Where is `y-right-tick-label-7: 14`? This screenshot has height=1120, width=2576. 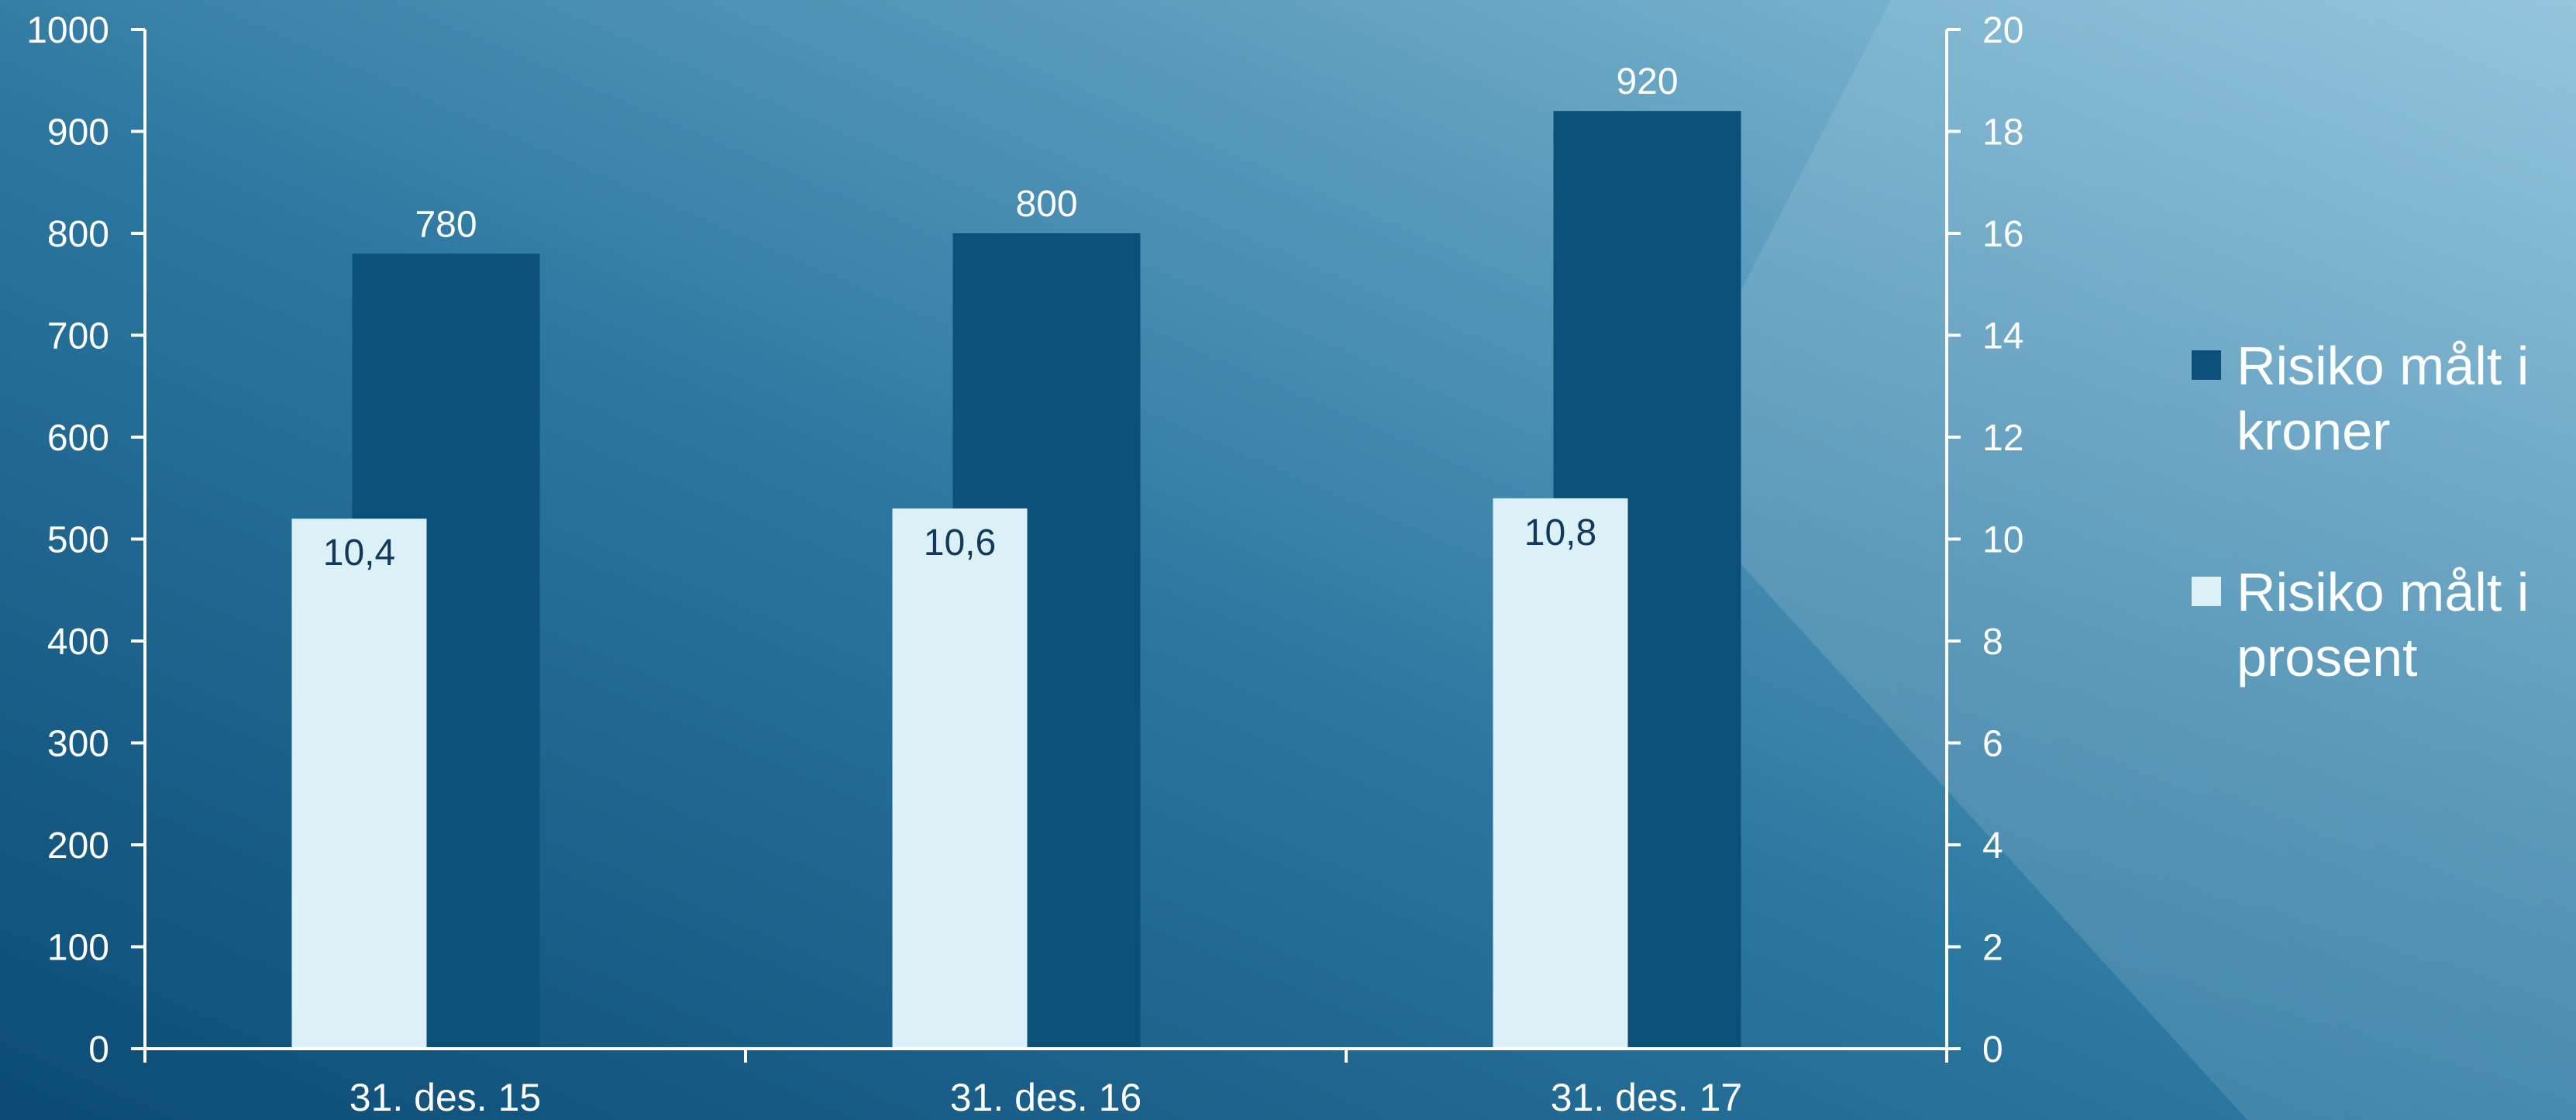
y-right-tick-label-7: 14 is located at coordinates (2002, 336).